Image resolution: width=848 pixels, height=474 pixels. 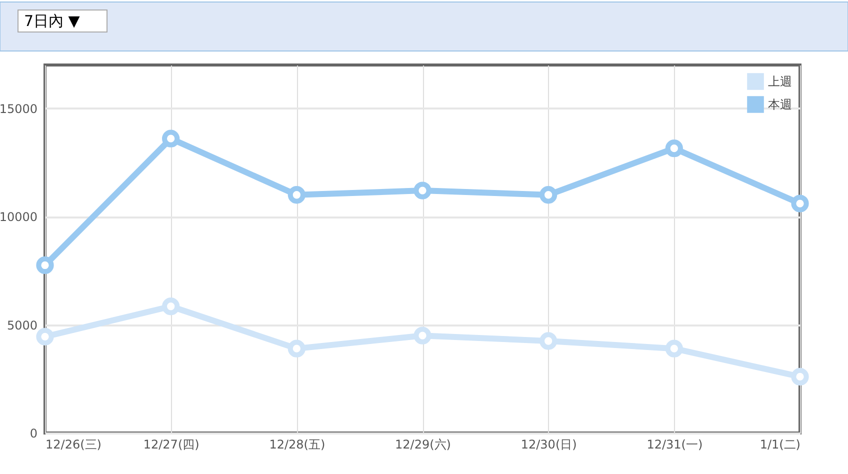 I want to click on x-tick-label: 12/30(日), so click(x=548, y=445).